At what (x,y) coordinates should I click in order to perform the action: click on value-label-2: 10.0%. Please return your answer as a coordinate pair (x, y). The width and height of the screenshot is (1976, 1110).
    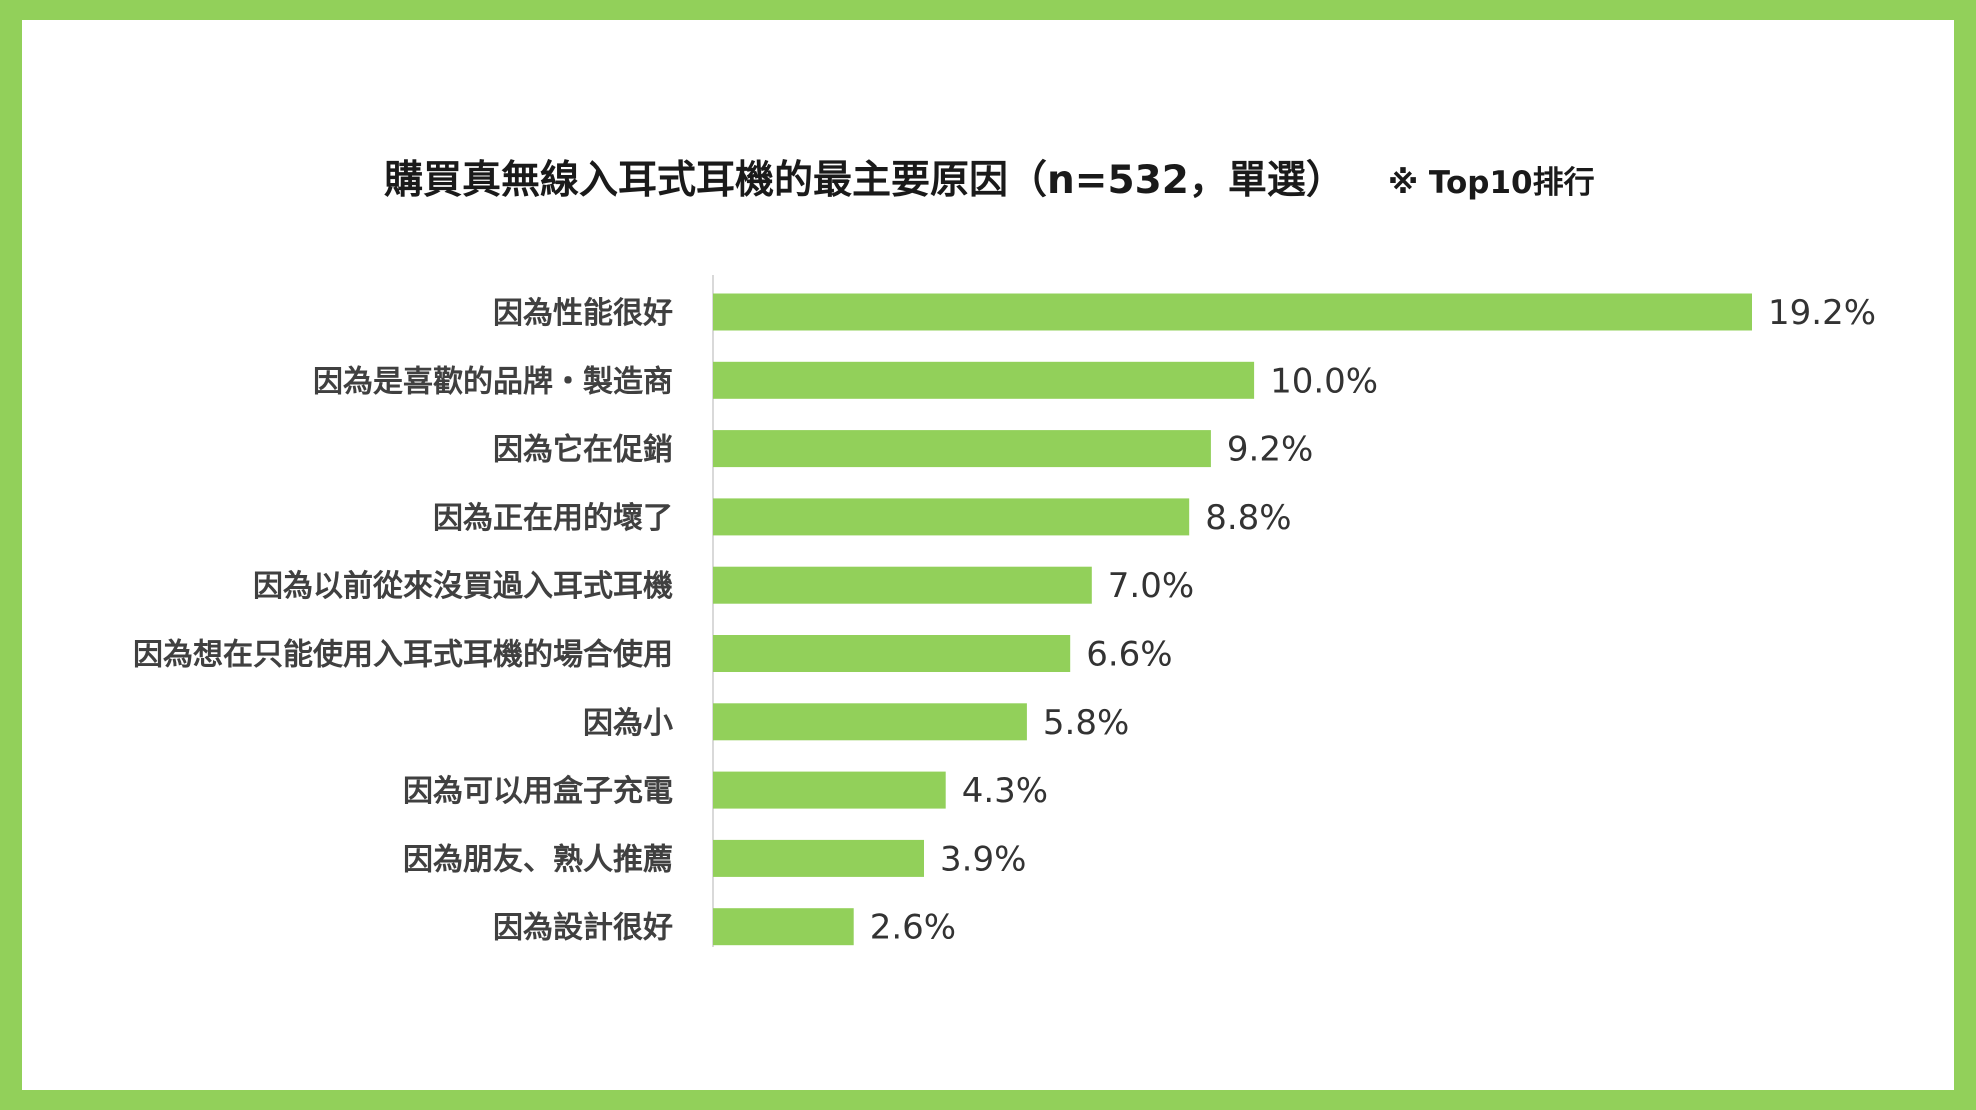
    Looking at the image, I should click on (1324, 381).